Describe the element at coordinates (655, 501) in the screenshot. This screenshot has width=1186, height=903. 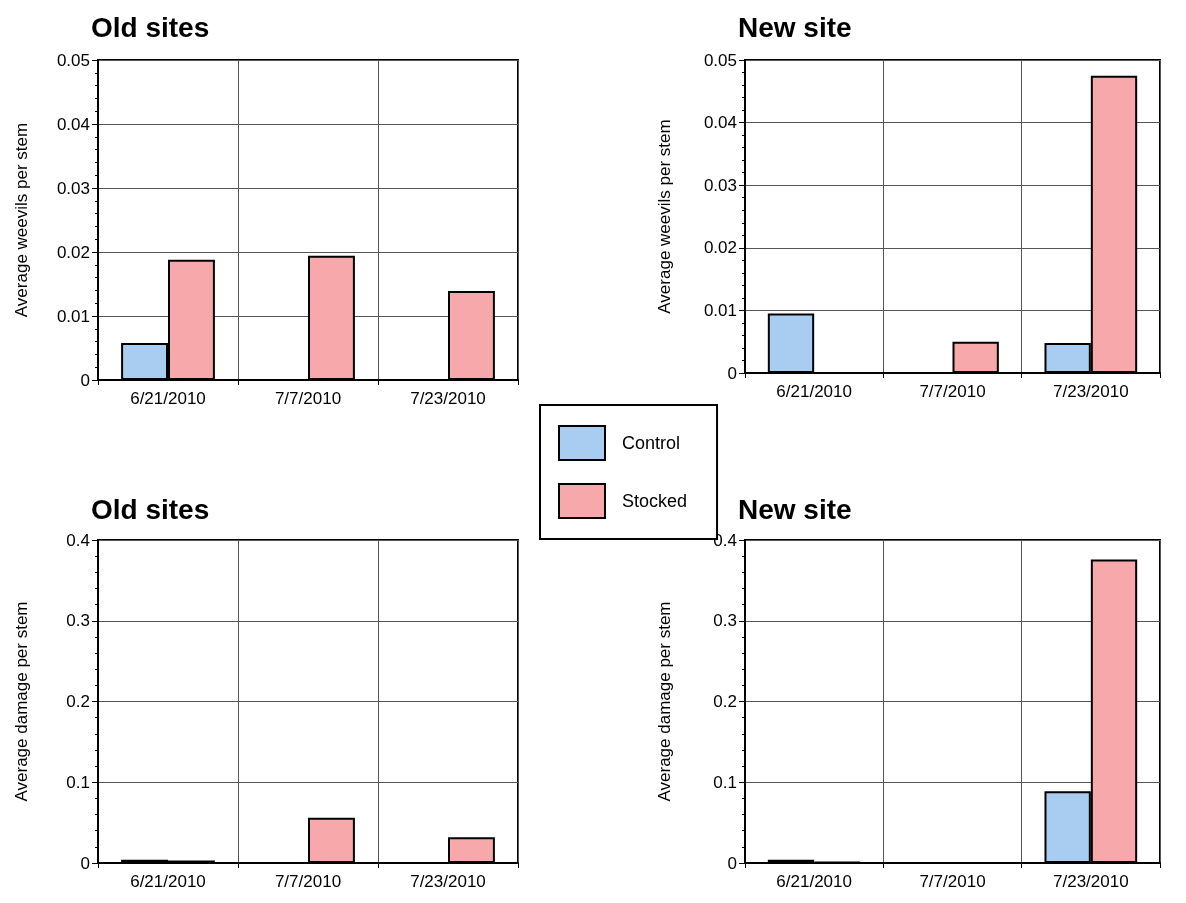
I see `legend-label: Stocked` at that location.